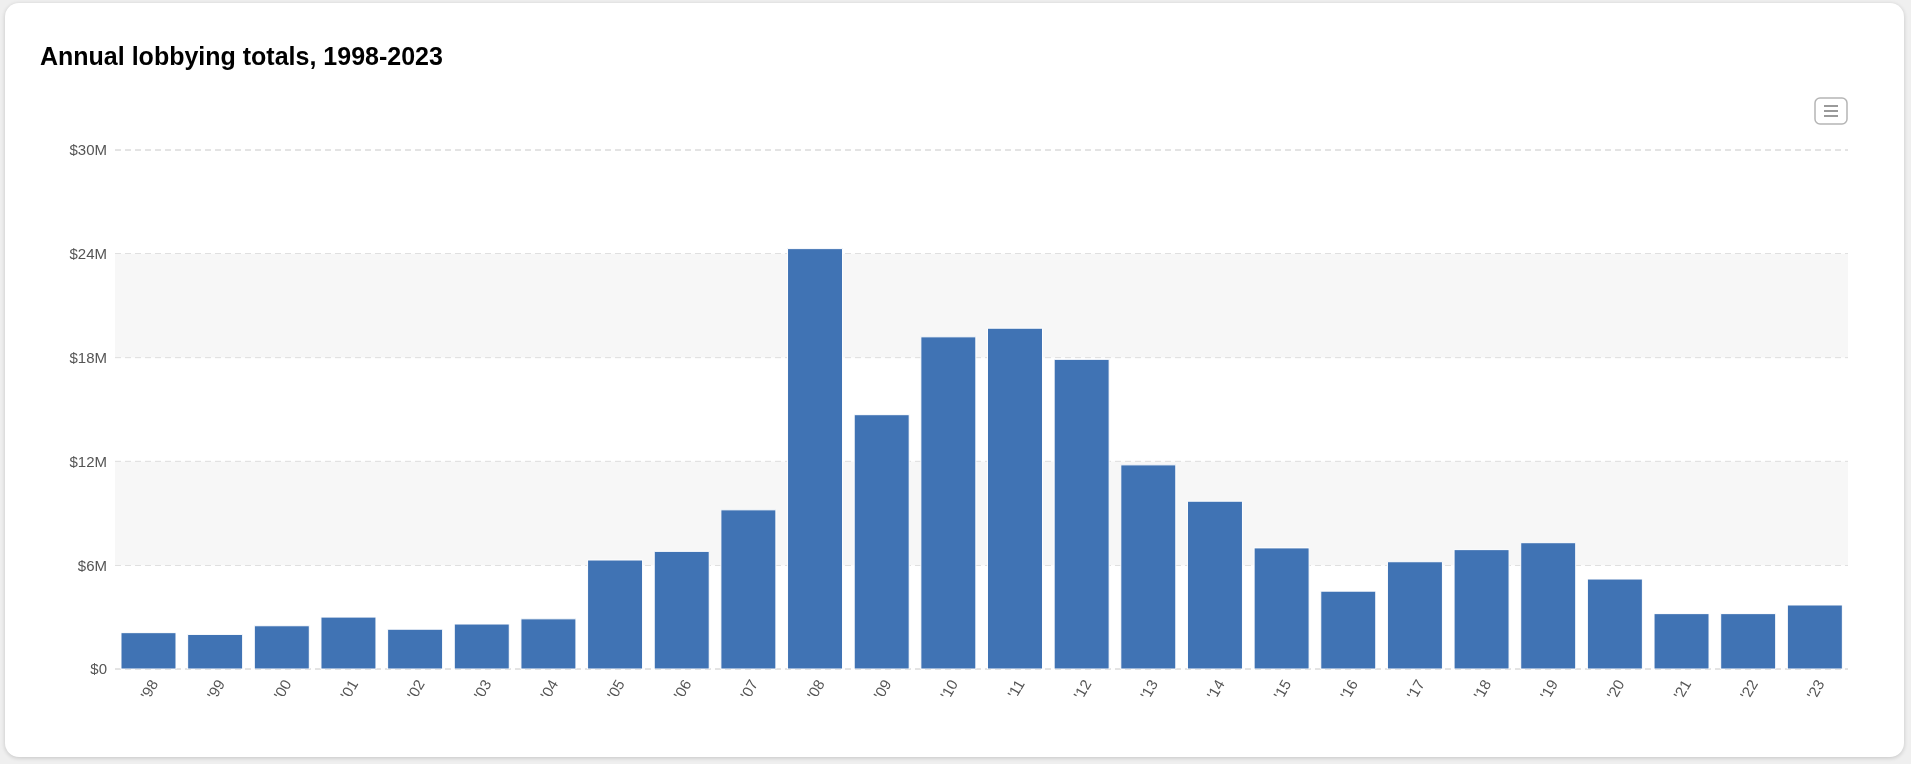 This screenshot has width=1911, height=764. Describe the element at coordinates (282, 689) in the screenshot. I see `x-tick-label: '00` at that location.